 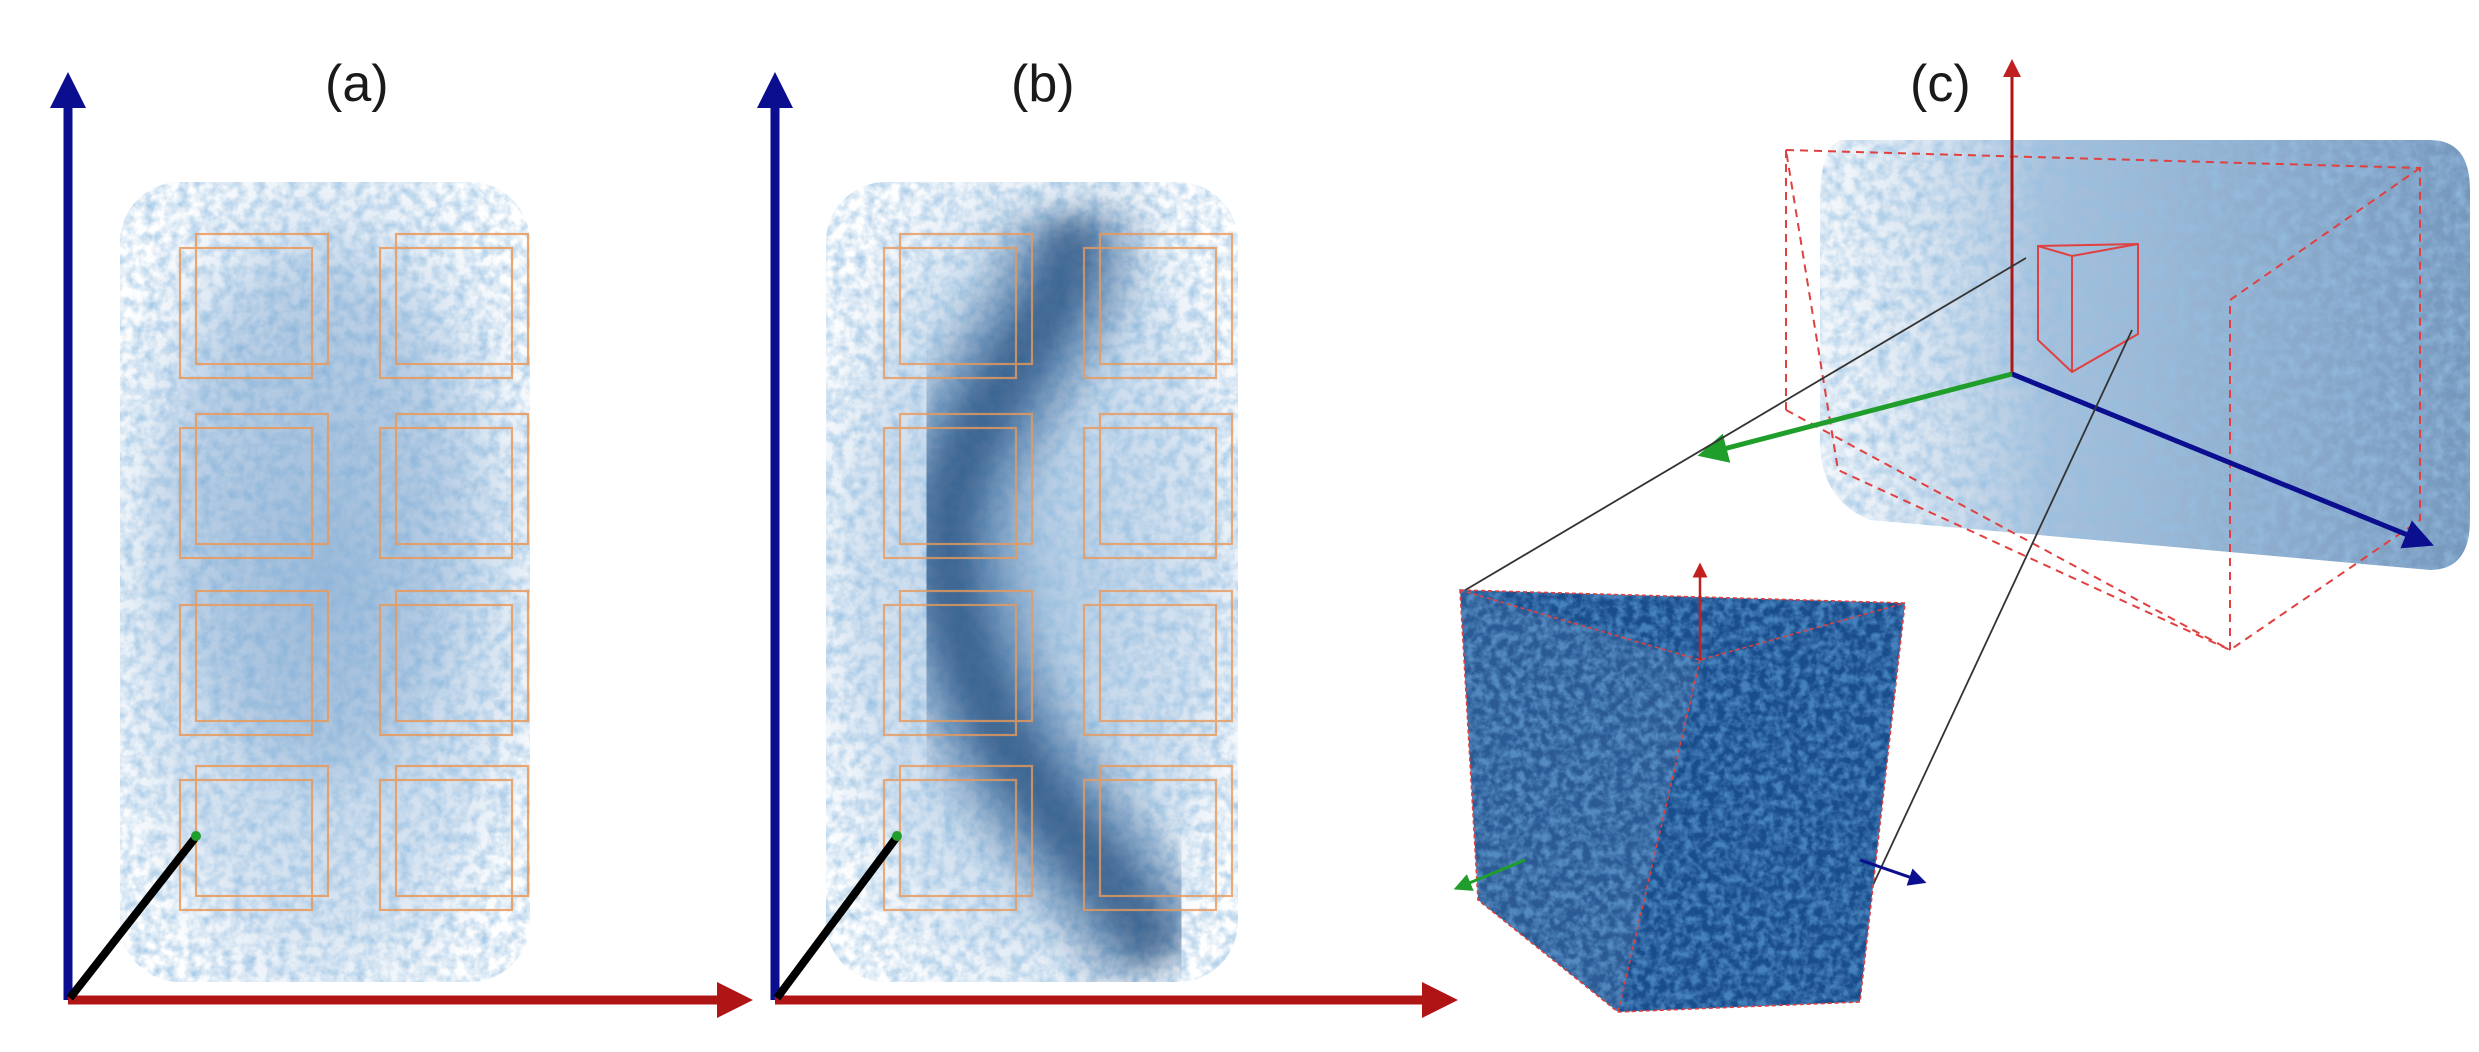 I want to click on sub-volume-boxes-b, so click(x=1058, y=572).